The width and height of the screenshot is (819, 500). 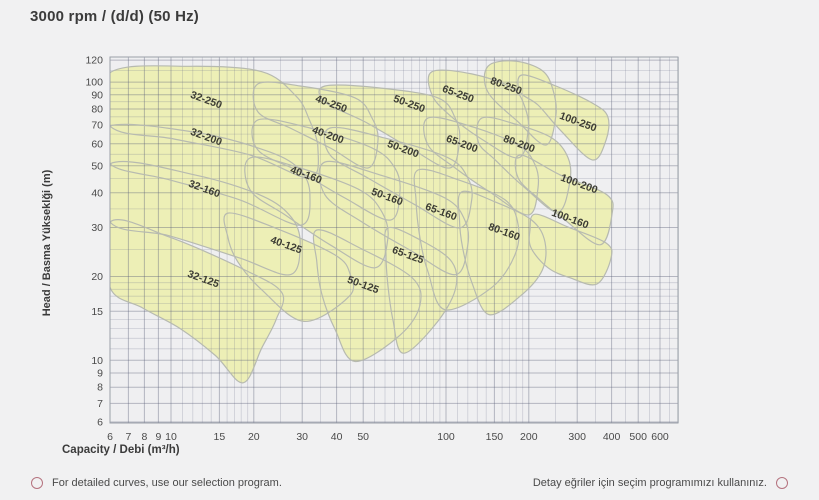 I want to click on y-tick-label-100: 100, so click(x=94, y=83).